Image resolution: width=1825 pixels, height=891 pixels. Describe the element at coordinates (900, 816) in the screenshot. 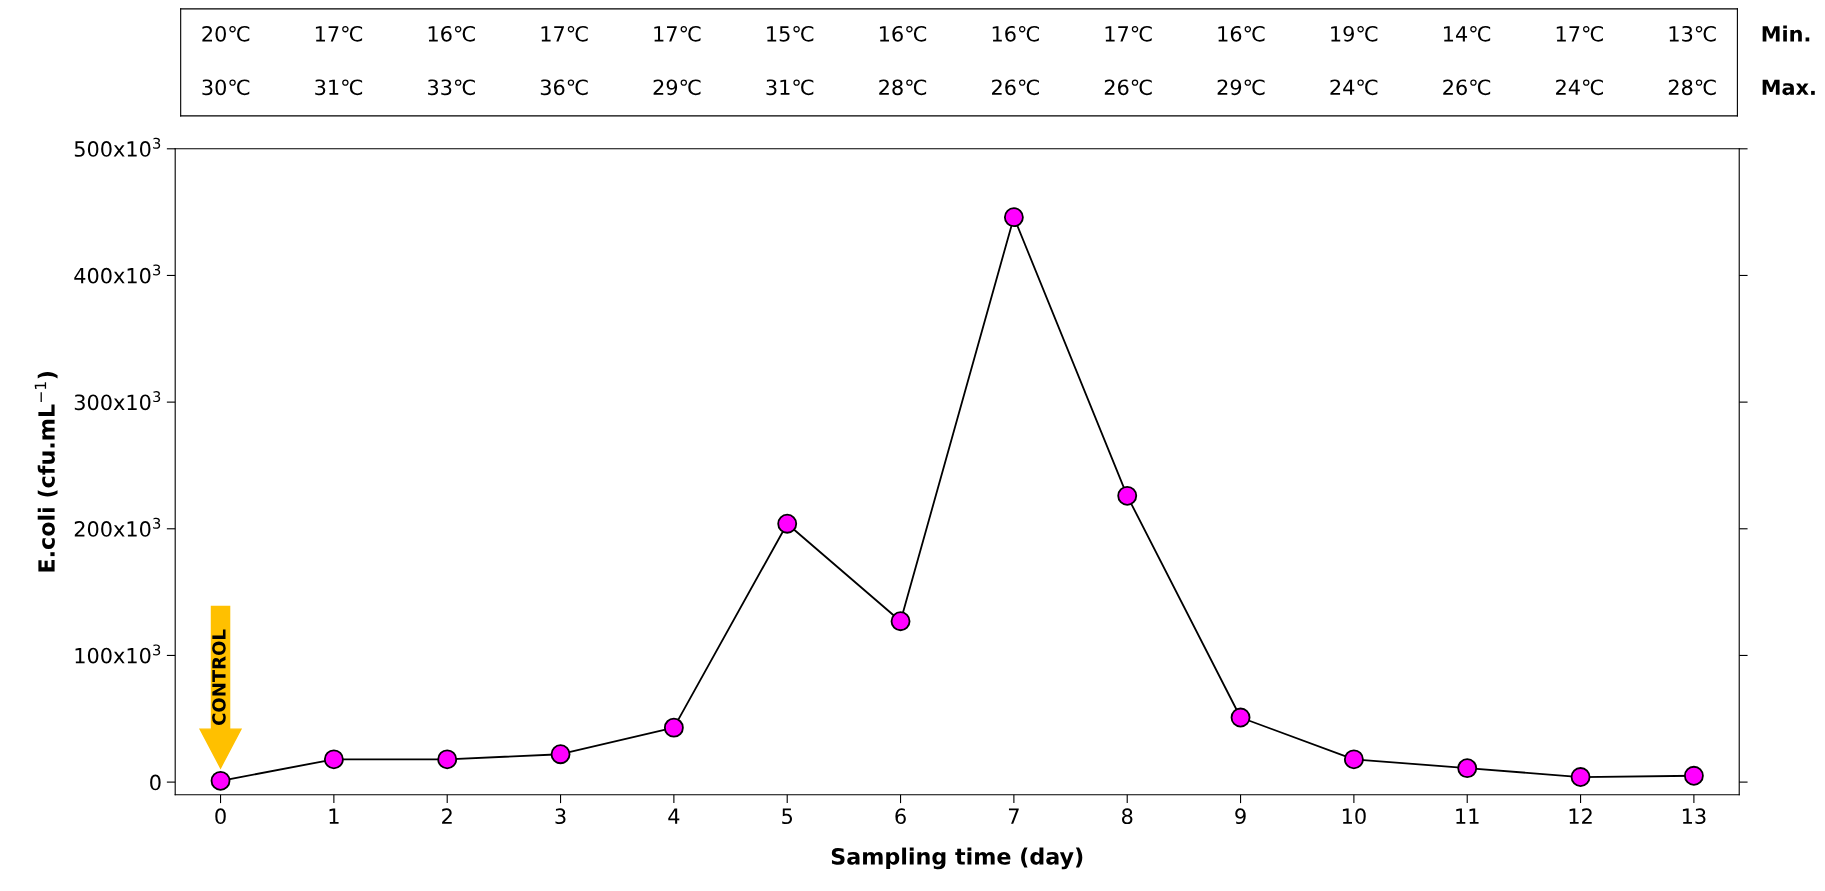

I see `x-tick-label: 6` at that location.